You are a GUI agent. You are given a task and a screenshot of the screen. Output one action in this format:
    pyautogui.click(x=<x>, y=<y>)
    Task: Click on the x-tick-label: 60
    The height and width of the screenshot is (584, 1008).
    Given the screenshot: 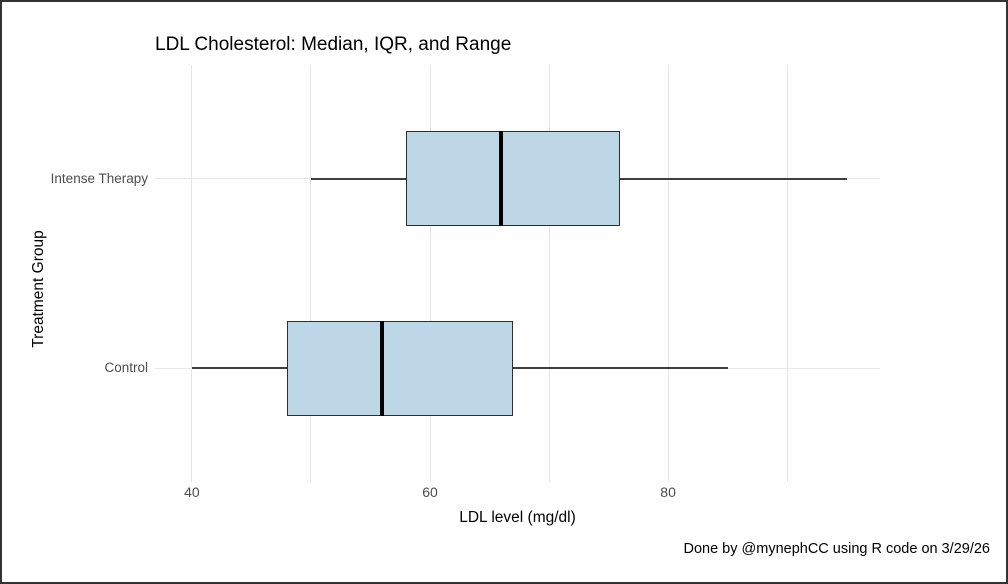 What is the action you would take?
    pyautogui.click(x=430, y=492)
    